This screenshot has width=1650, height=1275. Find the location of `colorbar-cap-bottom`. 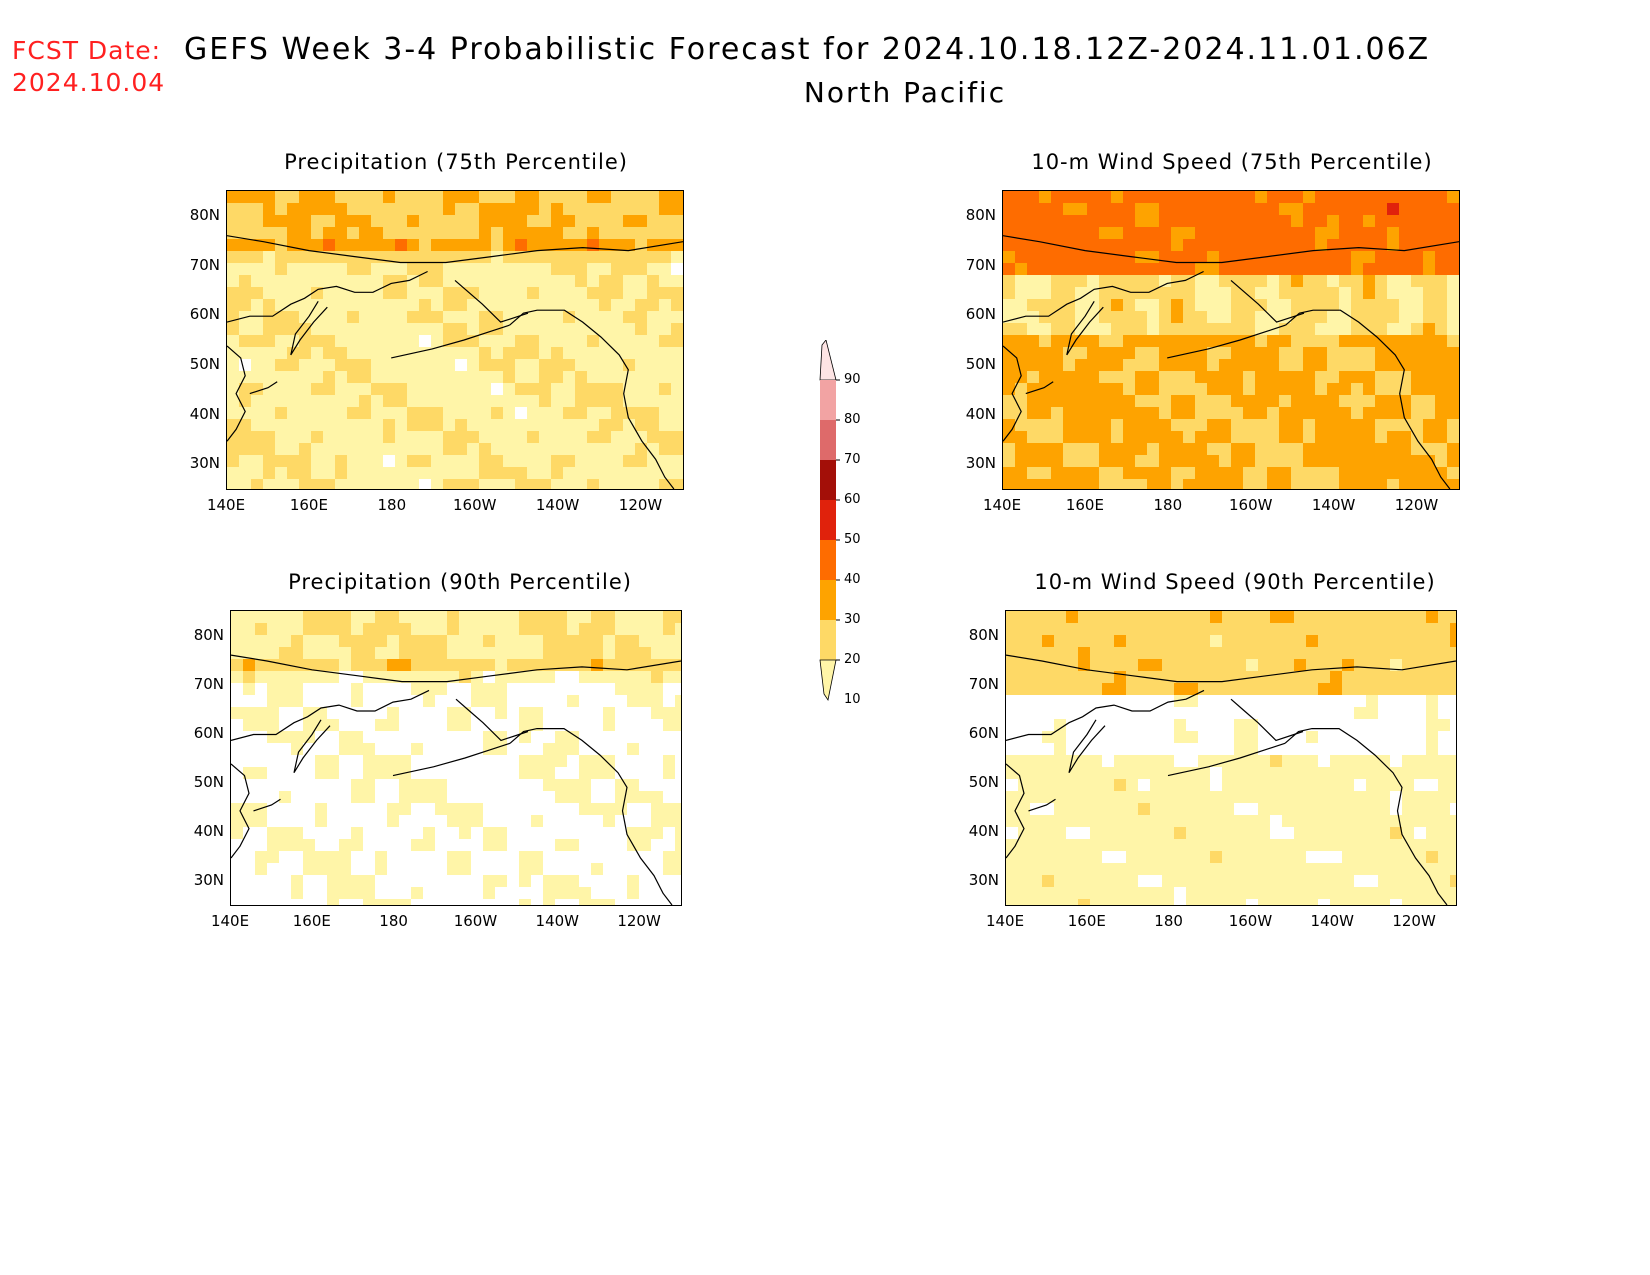

colorbar-cap-bottom is located at coordinates (828, 680).